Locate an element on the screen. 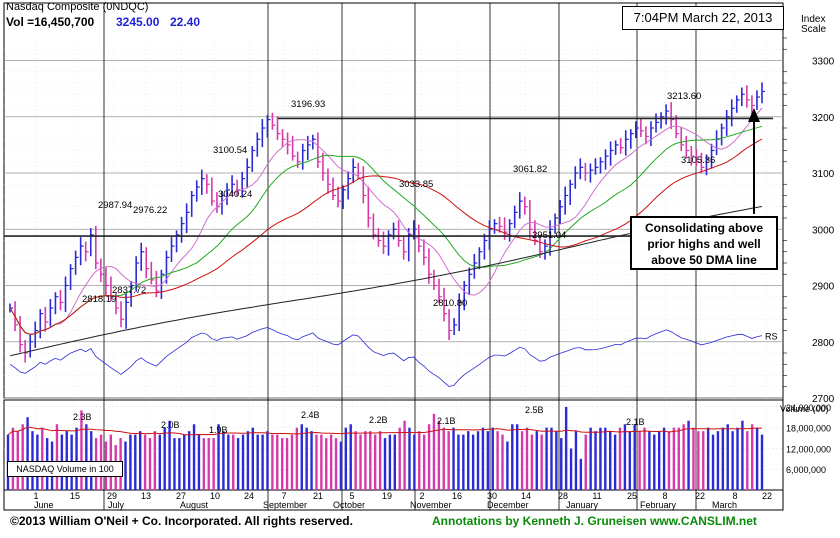 Image resolution: width=840 pixels, height=538 pixels. price-readout: 3245.00 is located at coordinates (138, 22).